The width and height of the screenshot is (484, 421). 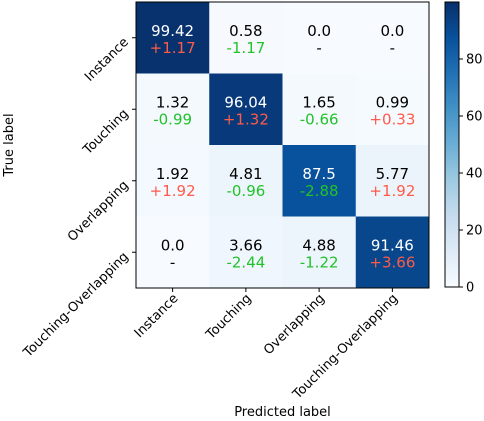 What do you see at coordinates (245, 245) in the screenshot?
I see `cell-value-label: 3.66` at bounding box center [245, 245].